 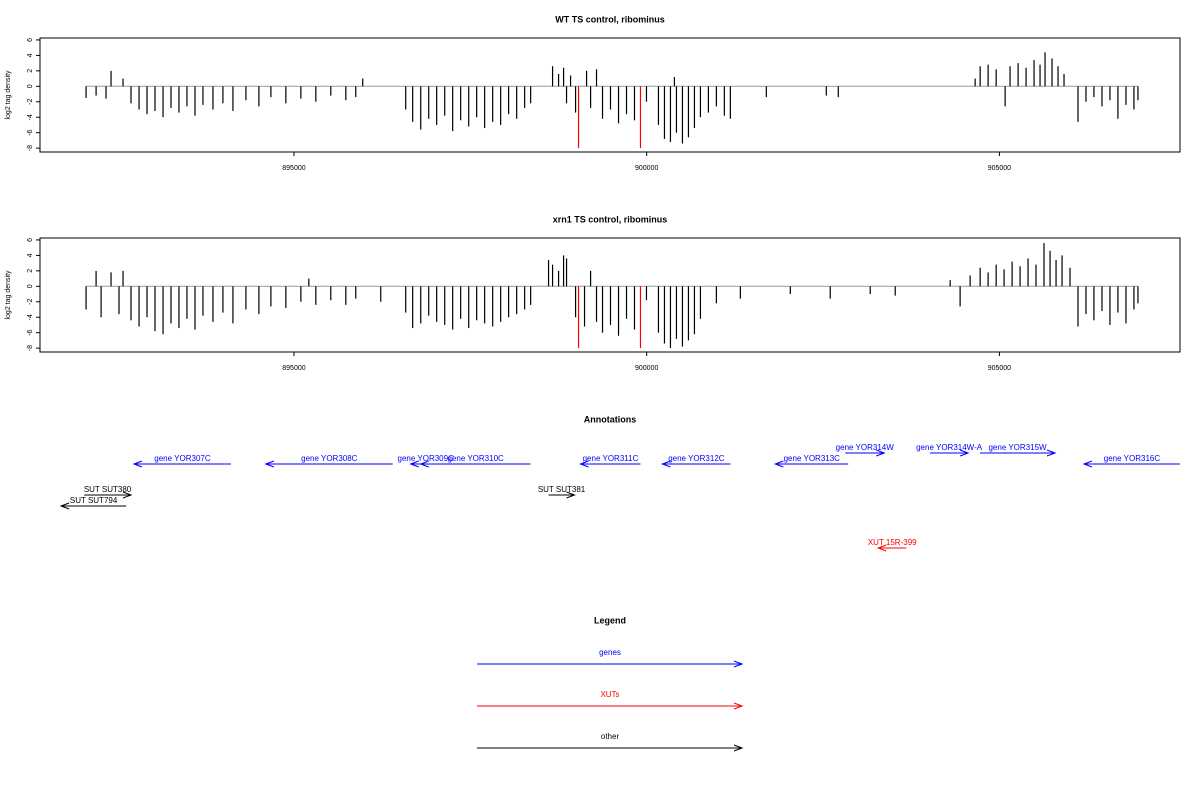 I want to click on feature-label: gene YOR309C, so click(x=426, y=458).